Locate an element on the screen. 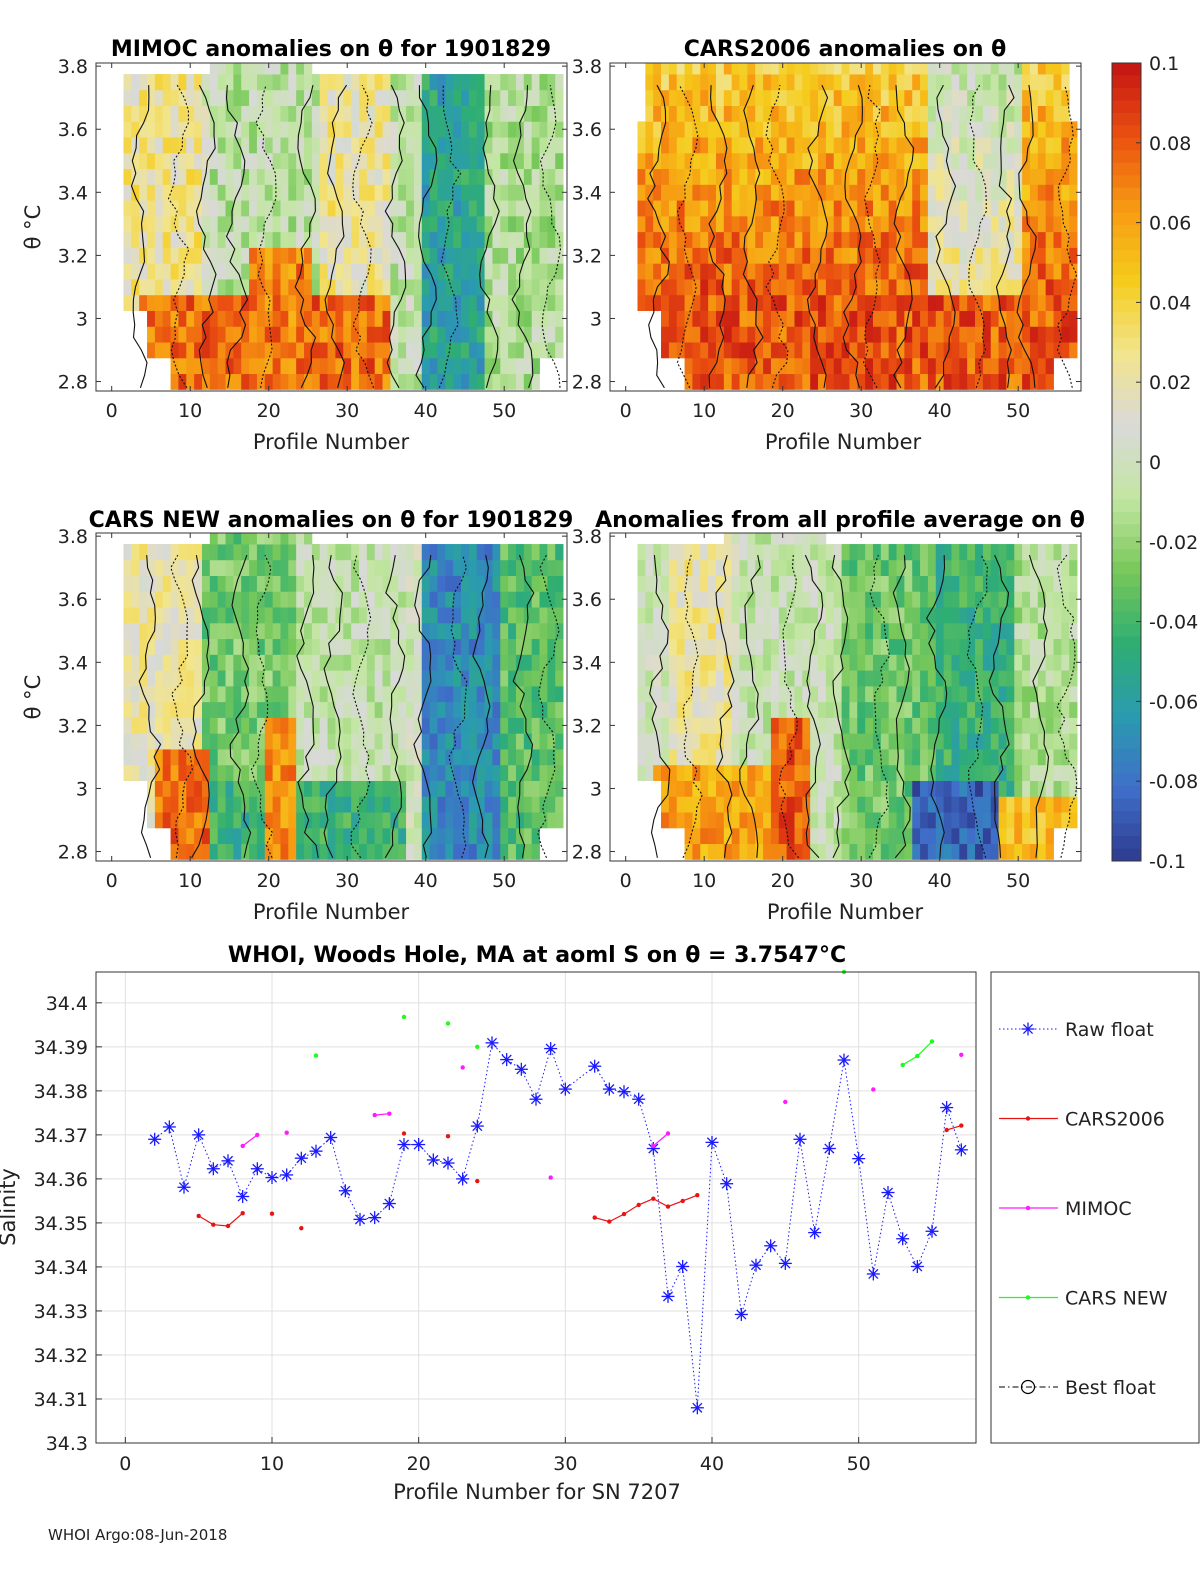 This screenshot has height=1575, width=1200. x-tick-label: 40 is located at coordinates (940, 411).